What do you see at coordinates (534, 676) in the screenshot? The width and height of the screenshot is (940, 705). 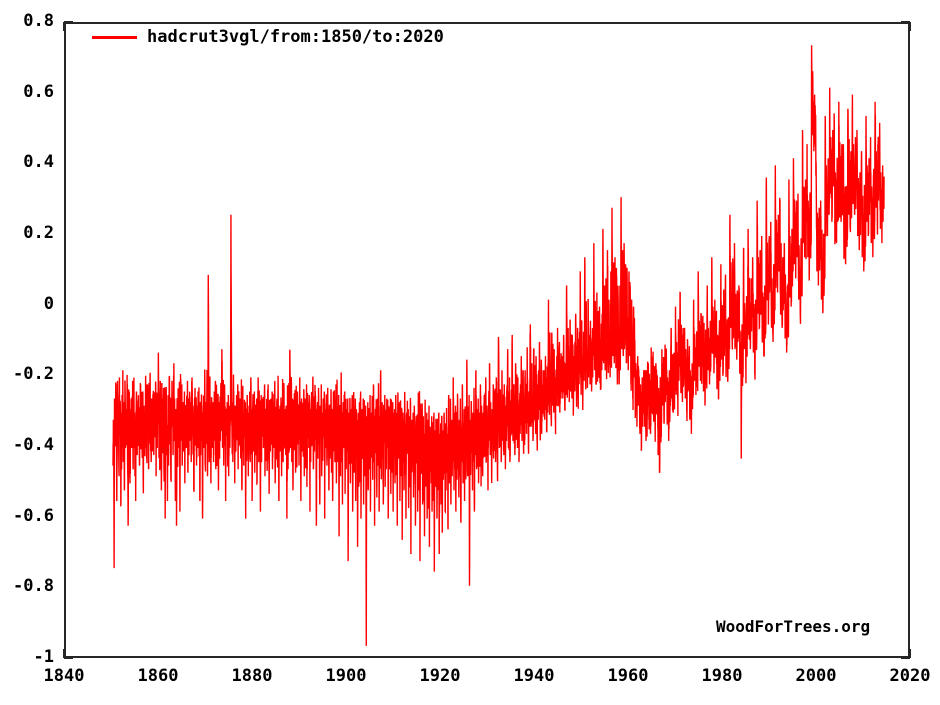 I see `x-tick-label: 1940` at bounding box center [534, 676].